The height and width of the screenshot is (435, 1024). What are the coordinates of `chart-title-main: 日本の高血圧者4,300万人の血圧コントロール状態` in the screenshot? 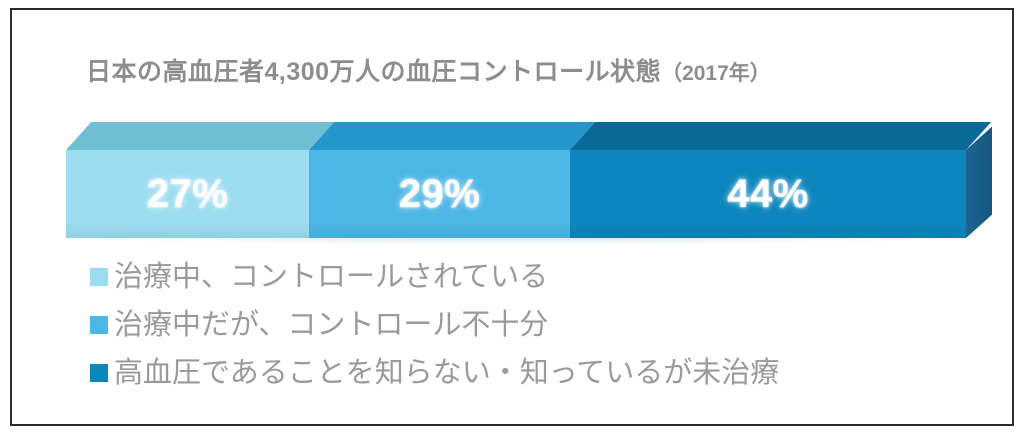 It's located at (374, 72).